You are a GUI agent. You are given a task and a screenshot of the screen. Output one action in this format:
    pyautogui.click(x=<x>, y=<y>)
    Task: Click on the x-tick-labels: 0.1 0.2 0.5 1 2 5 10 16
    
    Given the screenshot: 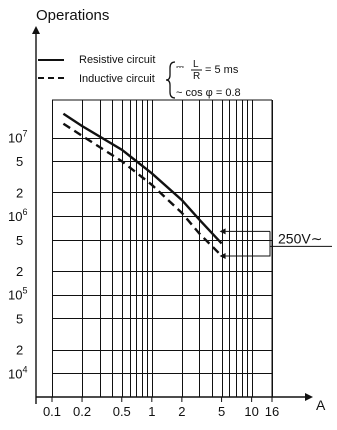 What is the action you would take?
    pyautogui.click(x=161, y=408)
    